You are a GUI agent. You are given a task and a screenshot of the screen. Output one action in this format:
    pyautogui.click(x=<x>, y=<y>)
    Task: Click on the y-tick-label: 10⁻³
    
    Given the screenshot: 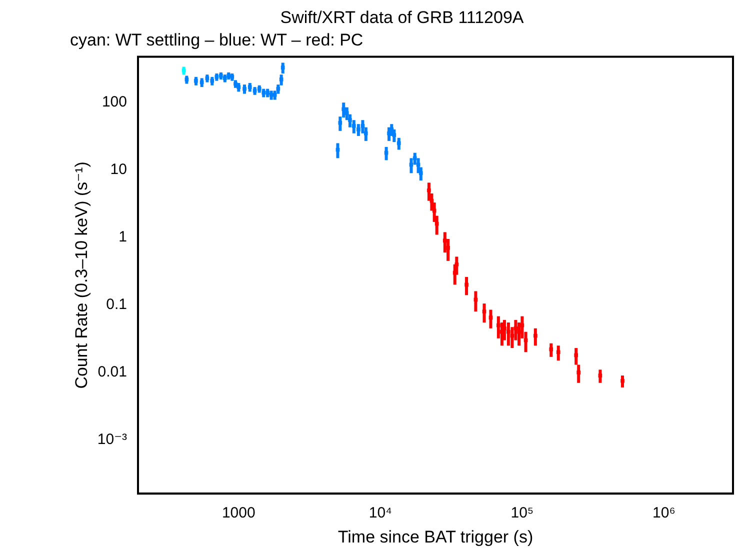 What is the action you would take?
    pyautogui.click(x=112, y=439)
    